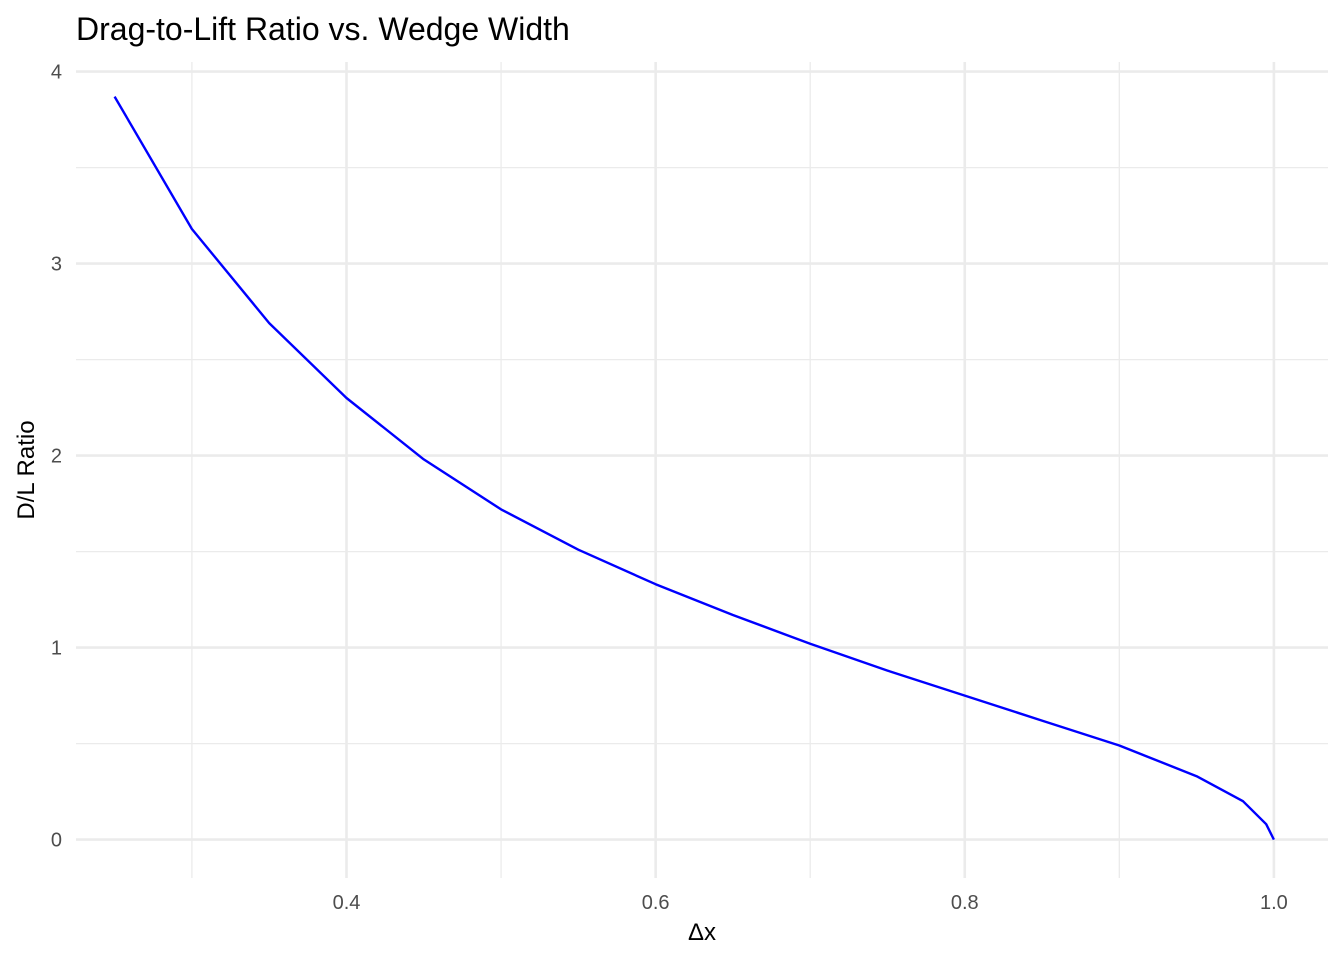 The height and width of the screenshot is (960, 1344). What do you see at coordinates (702, 932) in the screenshot?
I see `x-axis-label: Δx` at bounding box center [702, 932].